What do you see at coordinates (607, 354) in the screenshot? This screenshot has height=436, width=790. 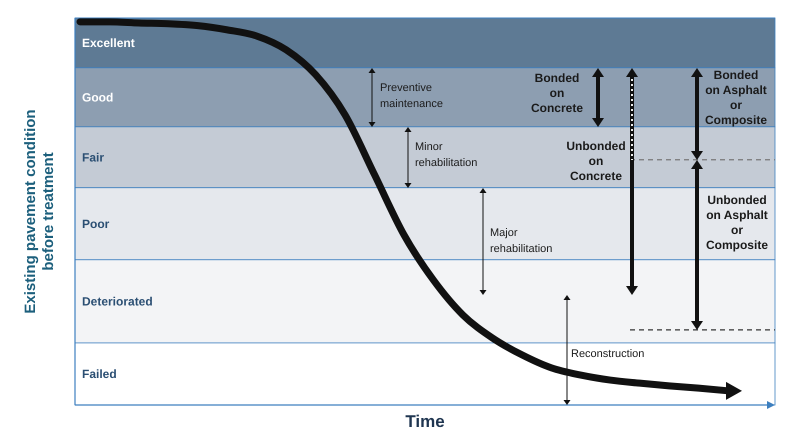 I see `annotation: Reconstruction` at bounding box center [607, 354].